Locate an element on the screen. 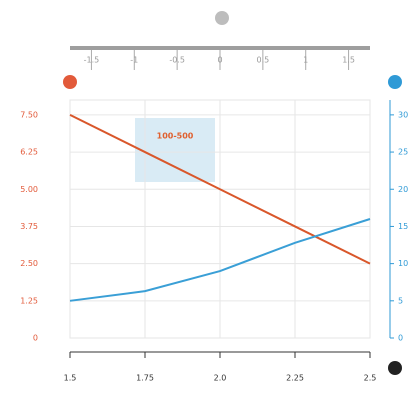 Image resolution: width=412 pixels, height=395 pixels. y-tick-label: 3.75 is located at coordinates (29, 226).